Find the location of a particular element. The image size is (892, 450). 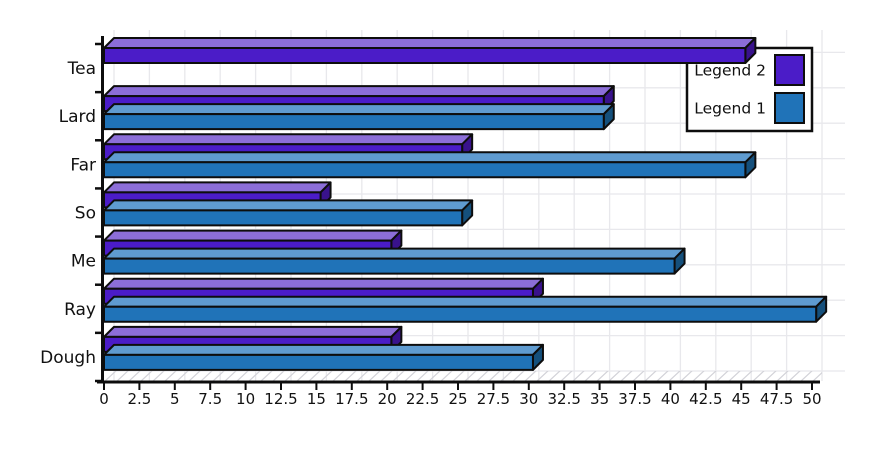

category-label: Far is located at coordinates (83, 165).